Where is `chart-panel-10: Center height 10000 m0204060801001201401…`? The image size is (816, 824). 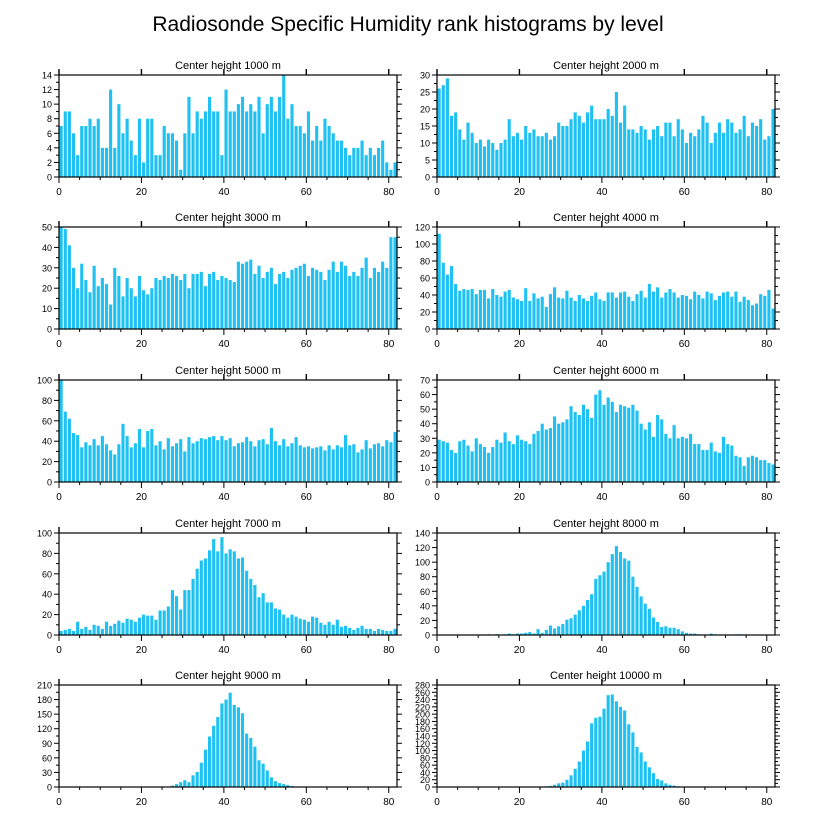
chart-panel-10: Center height 10000 m0204060801001201401… is located at coordinates (597, 739).